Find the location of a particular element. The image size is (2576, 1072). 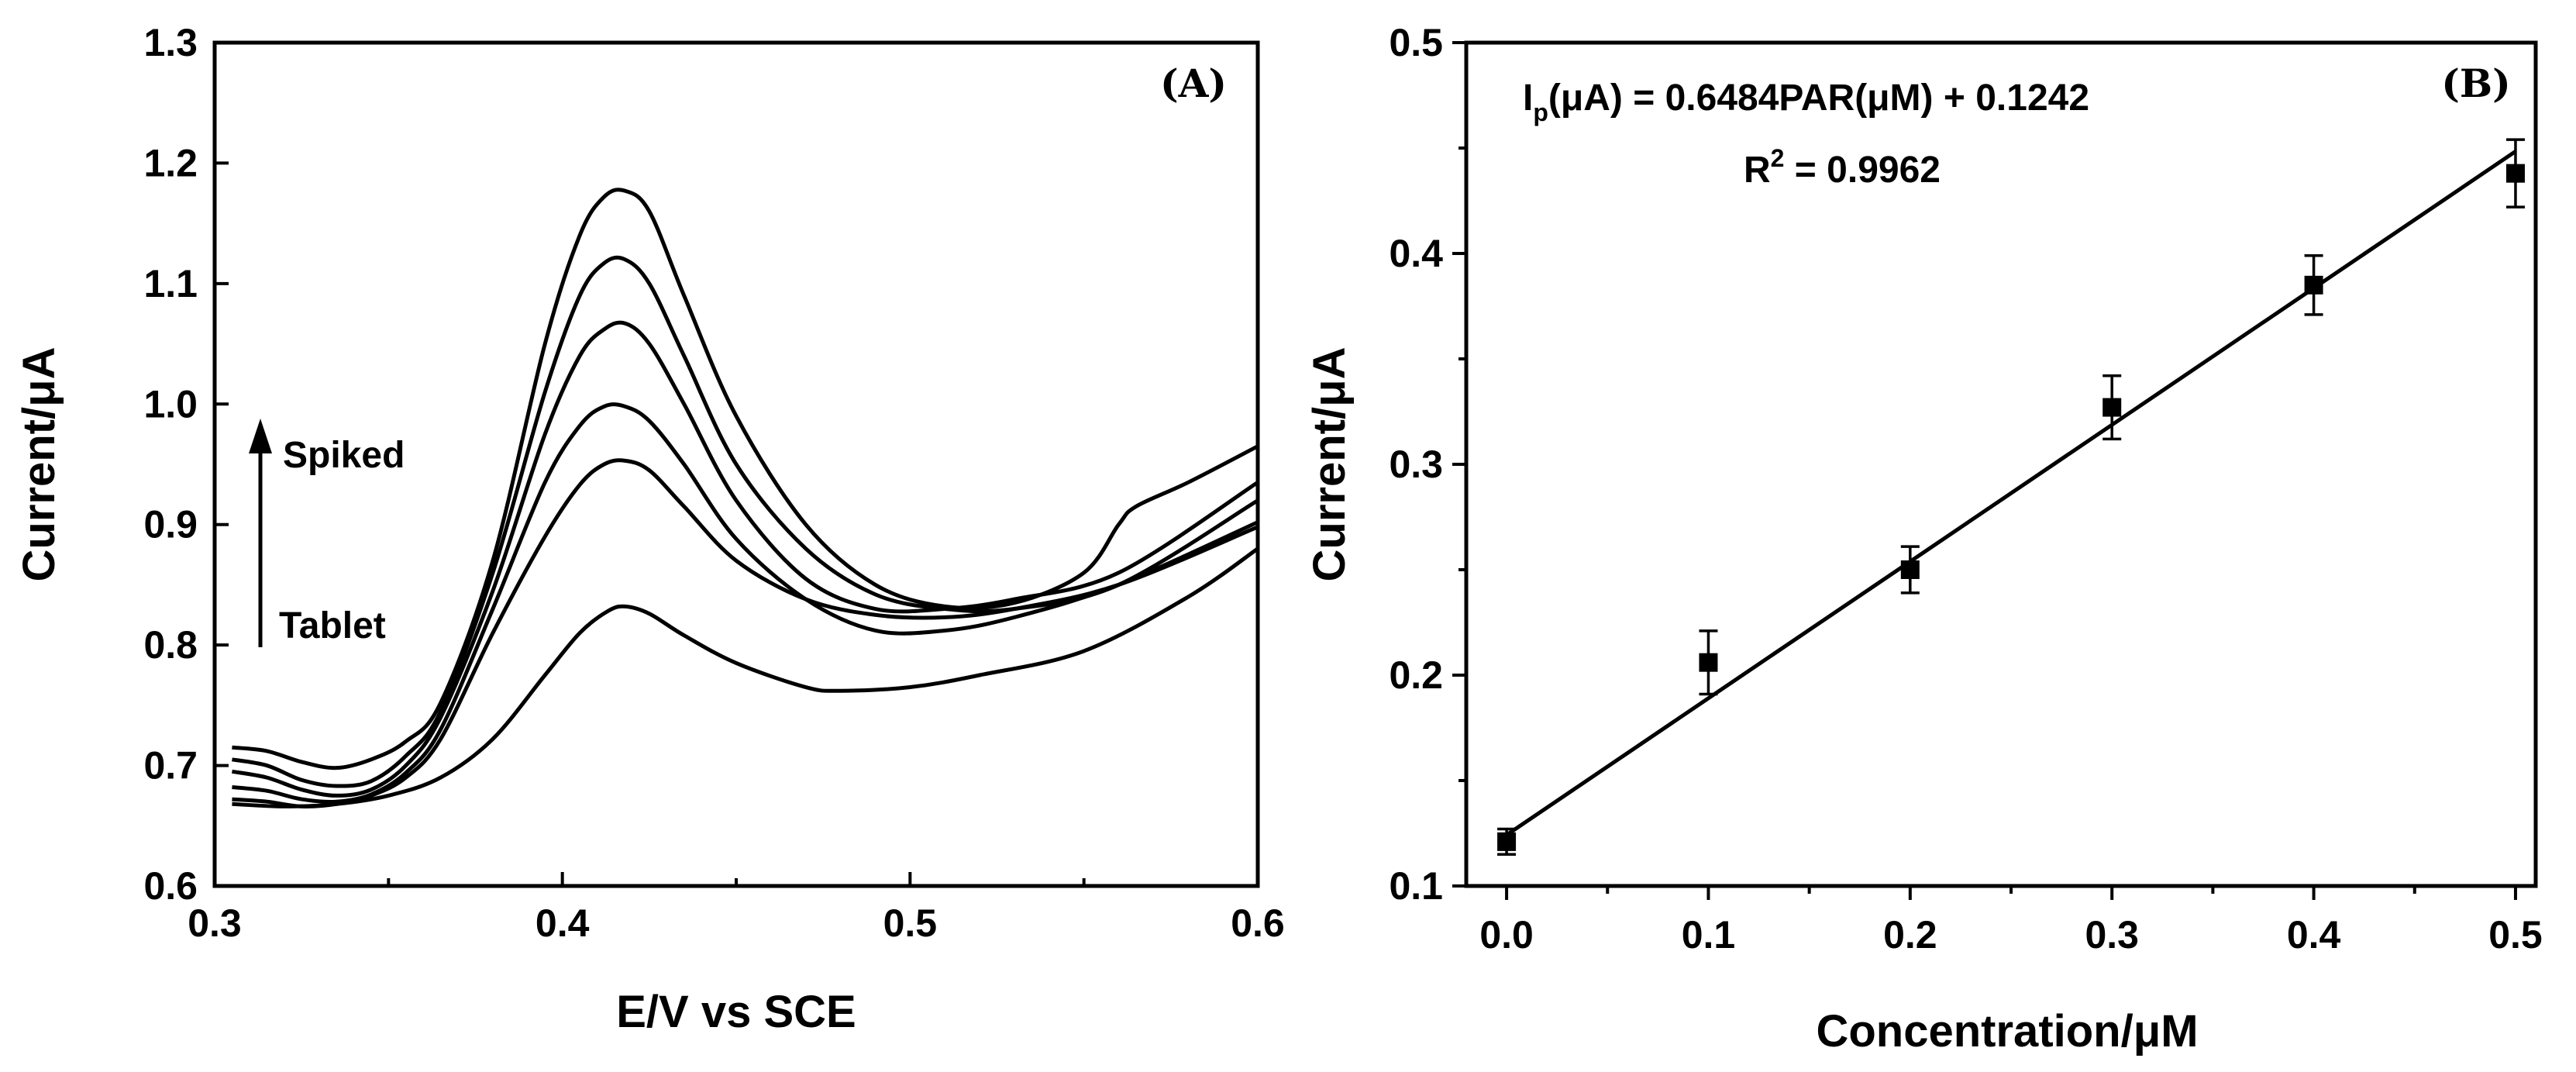

tablet-annotation: Tablet is located at coordinates (332, 625).